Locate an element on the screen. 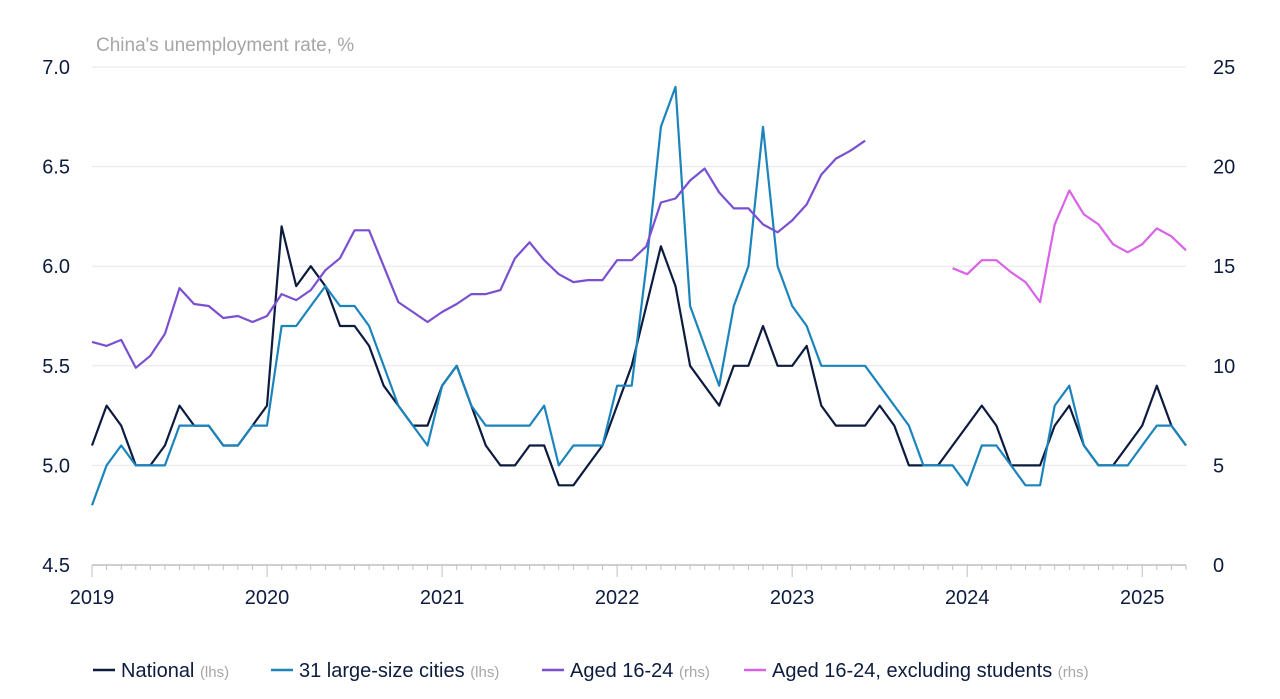 This screenshot has width=1280, height=699. x-tick-label: 2022 is located at coordinates (617, 598).